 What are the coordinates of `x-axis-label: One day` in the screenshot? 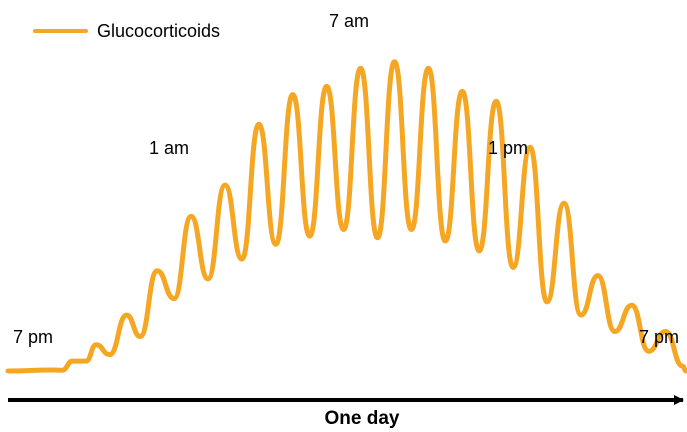 It's located at (362, 418).